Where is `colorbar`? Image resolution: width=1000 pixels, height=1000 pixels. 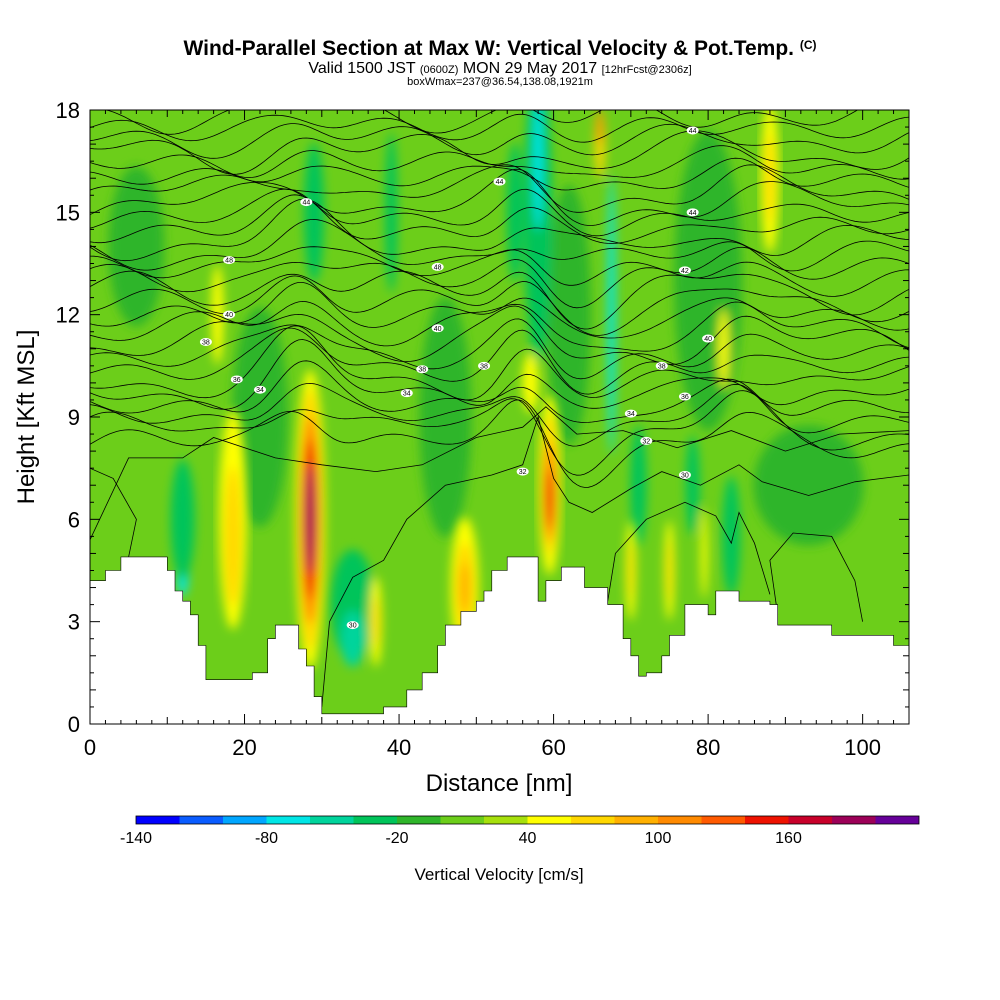 colorbar is located at coordinates (527, 820).